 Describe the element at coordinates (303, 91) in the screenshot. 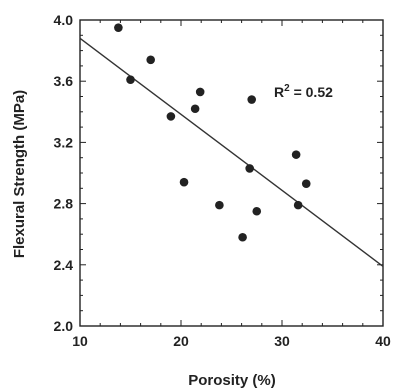

I see `r-squared-annotation: R2 = 0.52` at that location.